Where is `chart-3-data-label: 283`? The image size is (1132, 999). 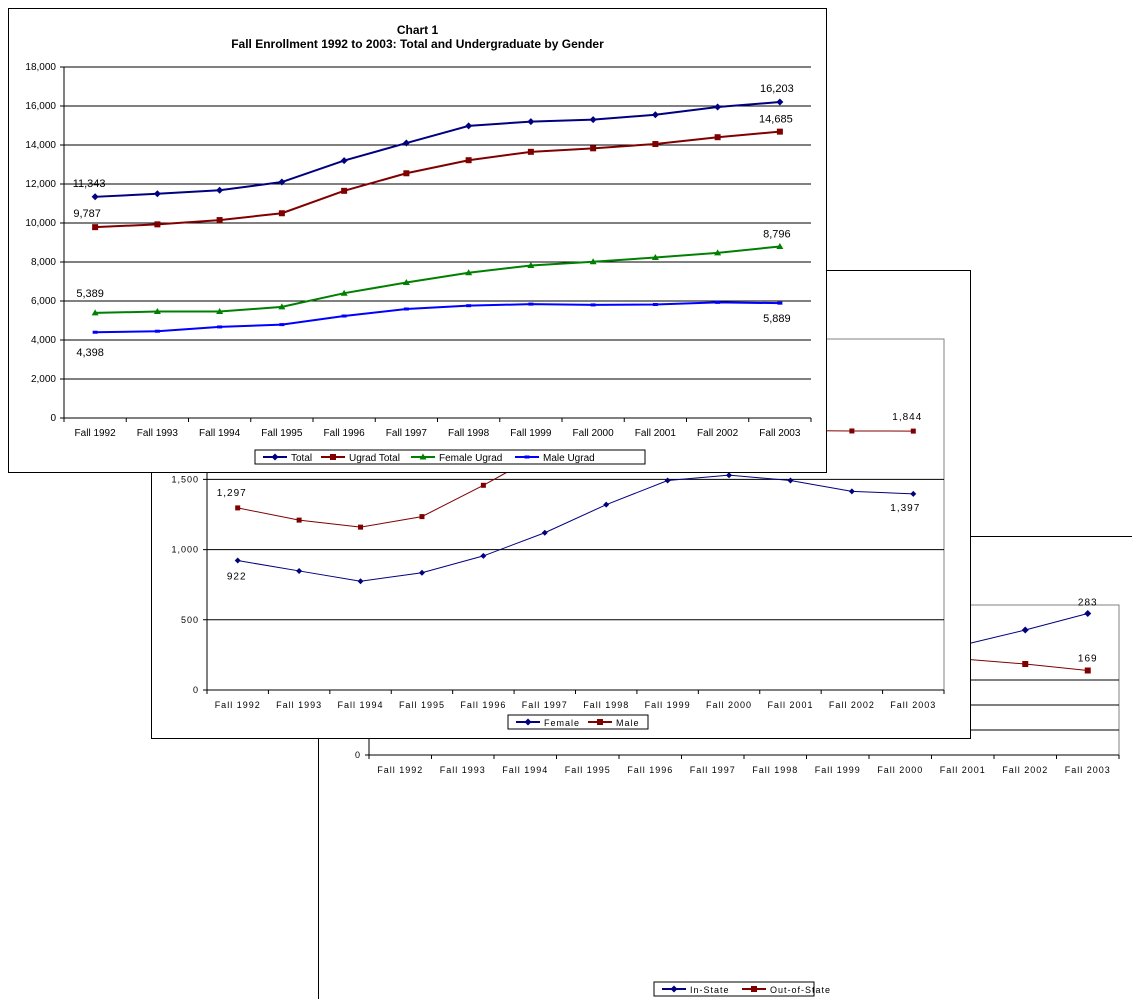
chart-3-data-label: 283 is located at coordinates (1088, 603).